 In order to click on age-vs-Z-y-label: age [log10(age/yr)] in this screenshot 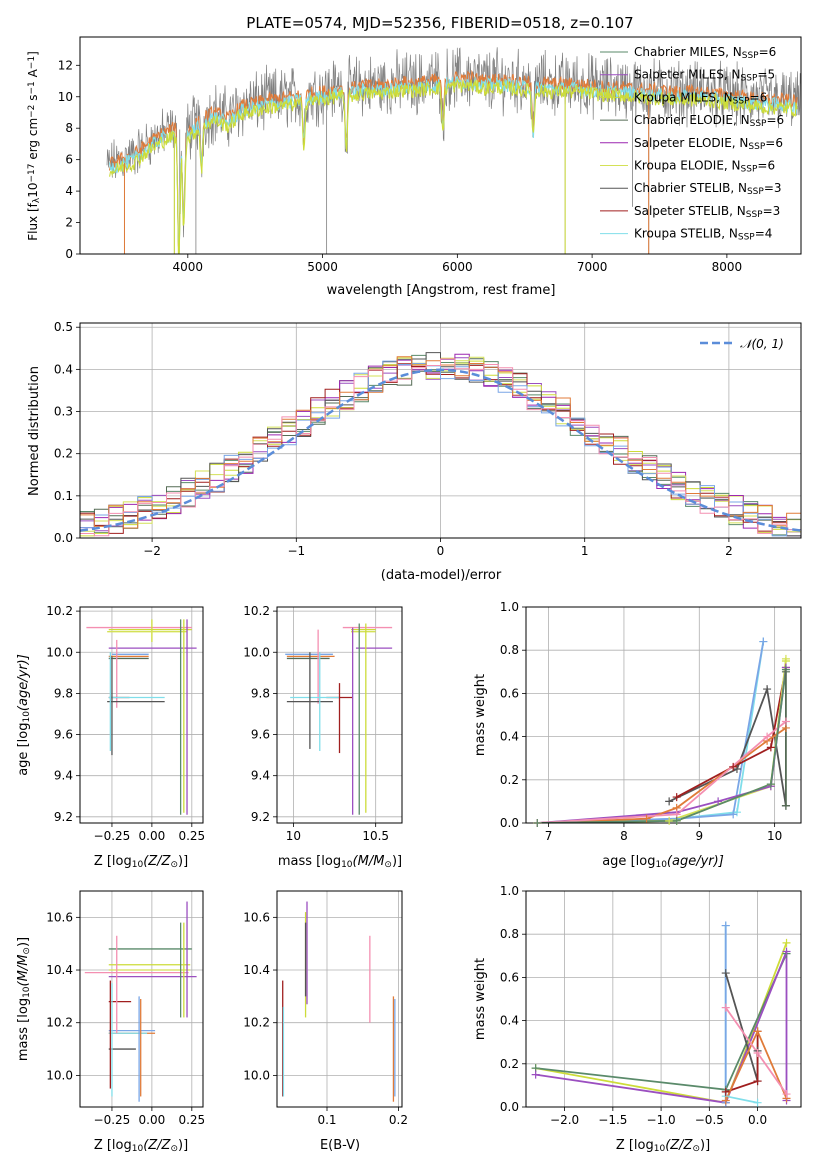, I will do `click(24, 715)`.